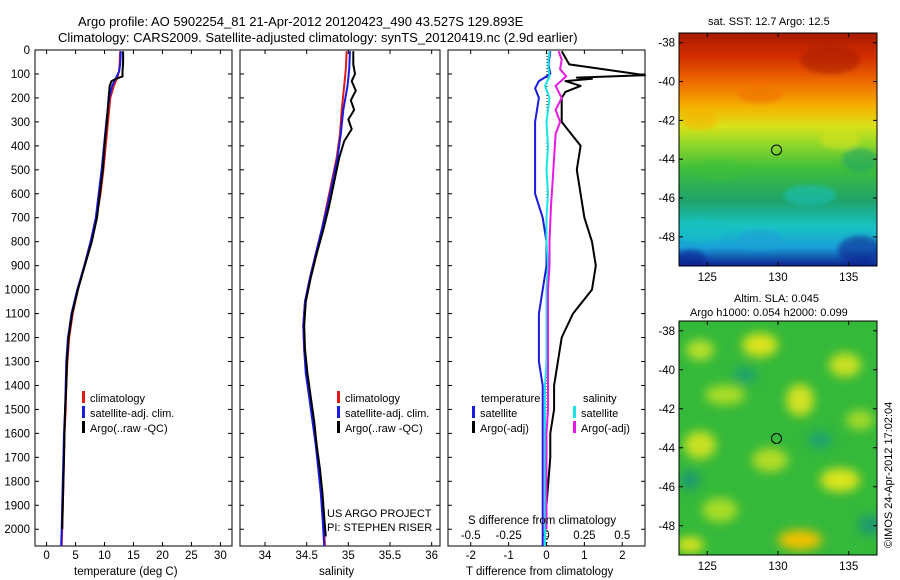  I want to click on series-line-satellite-adj-clim, so click(326, 299).